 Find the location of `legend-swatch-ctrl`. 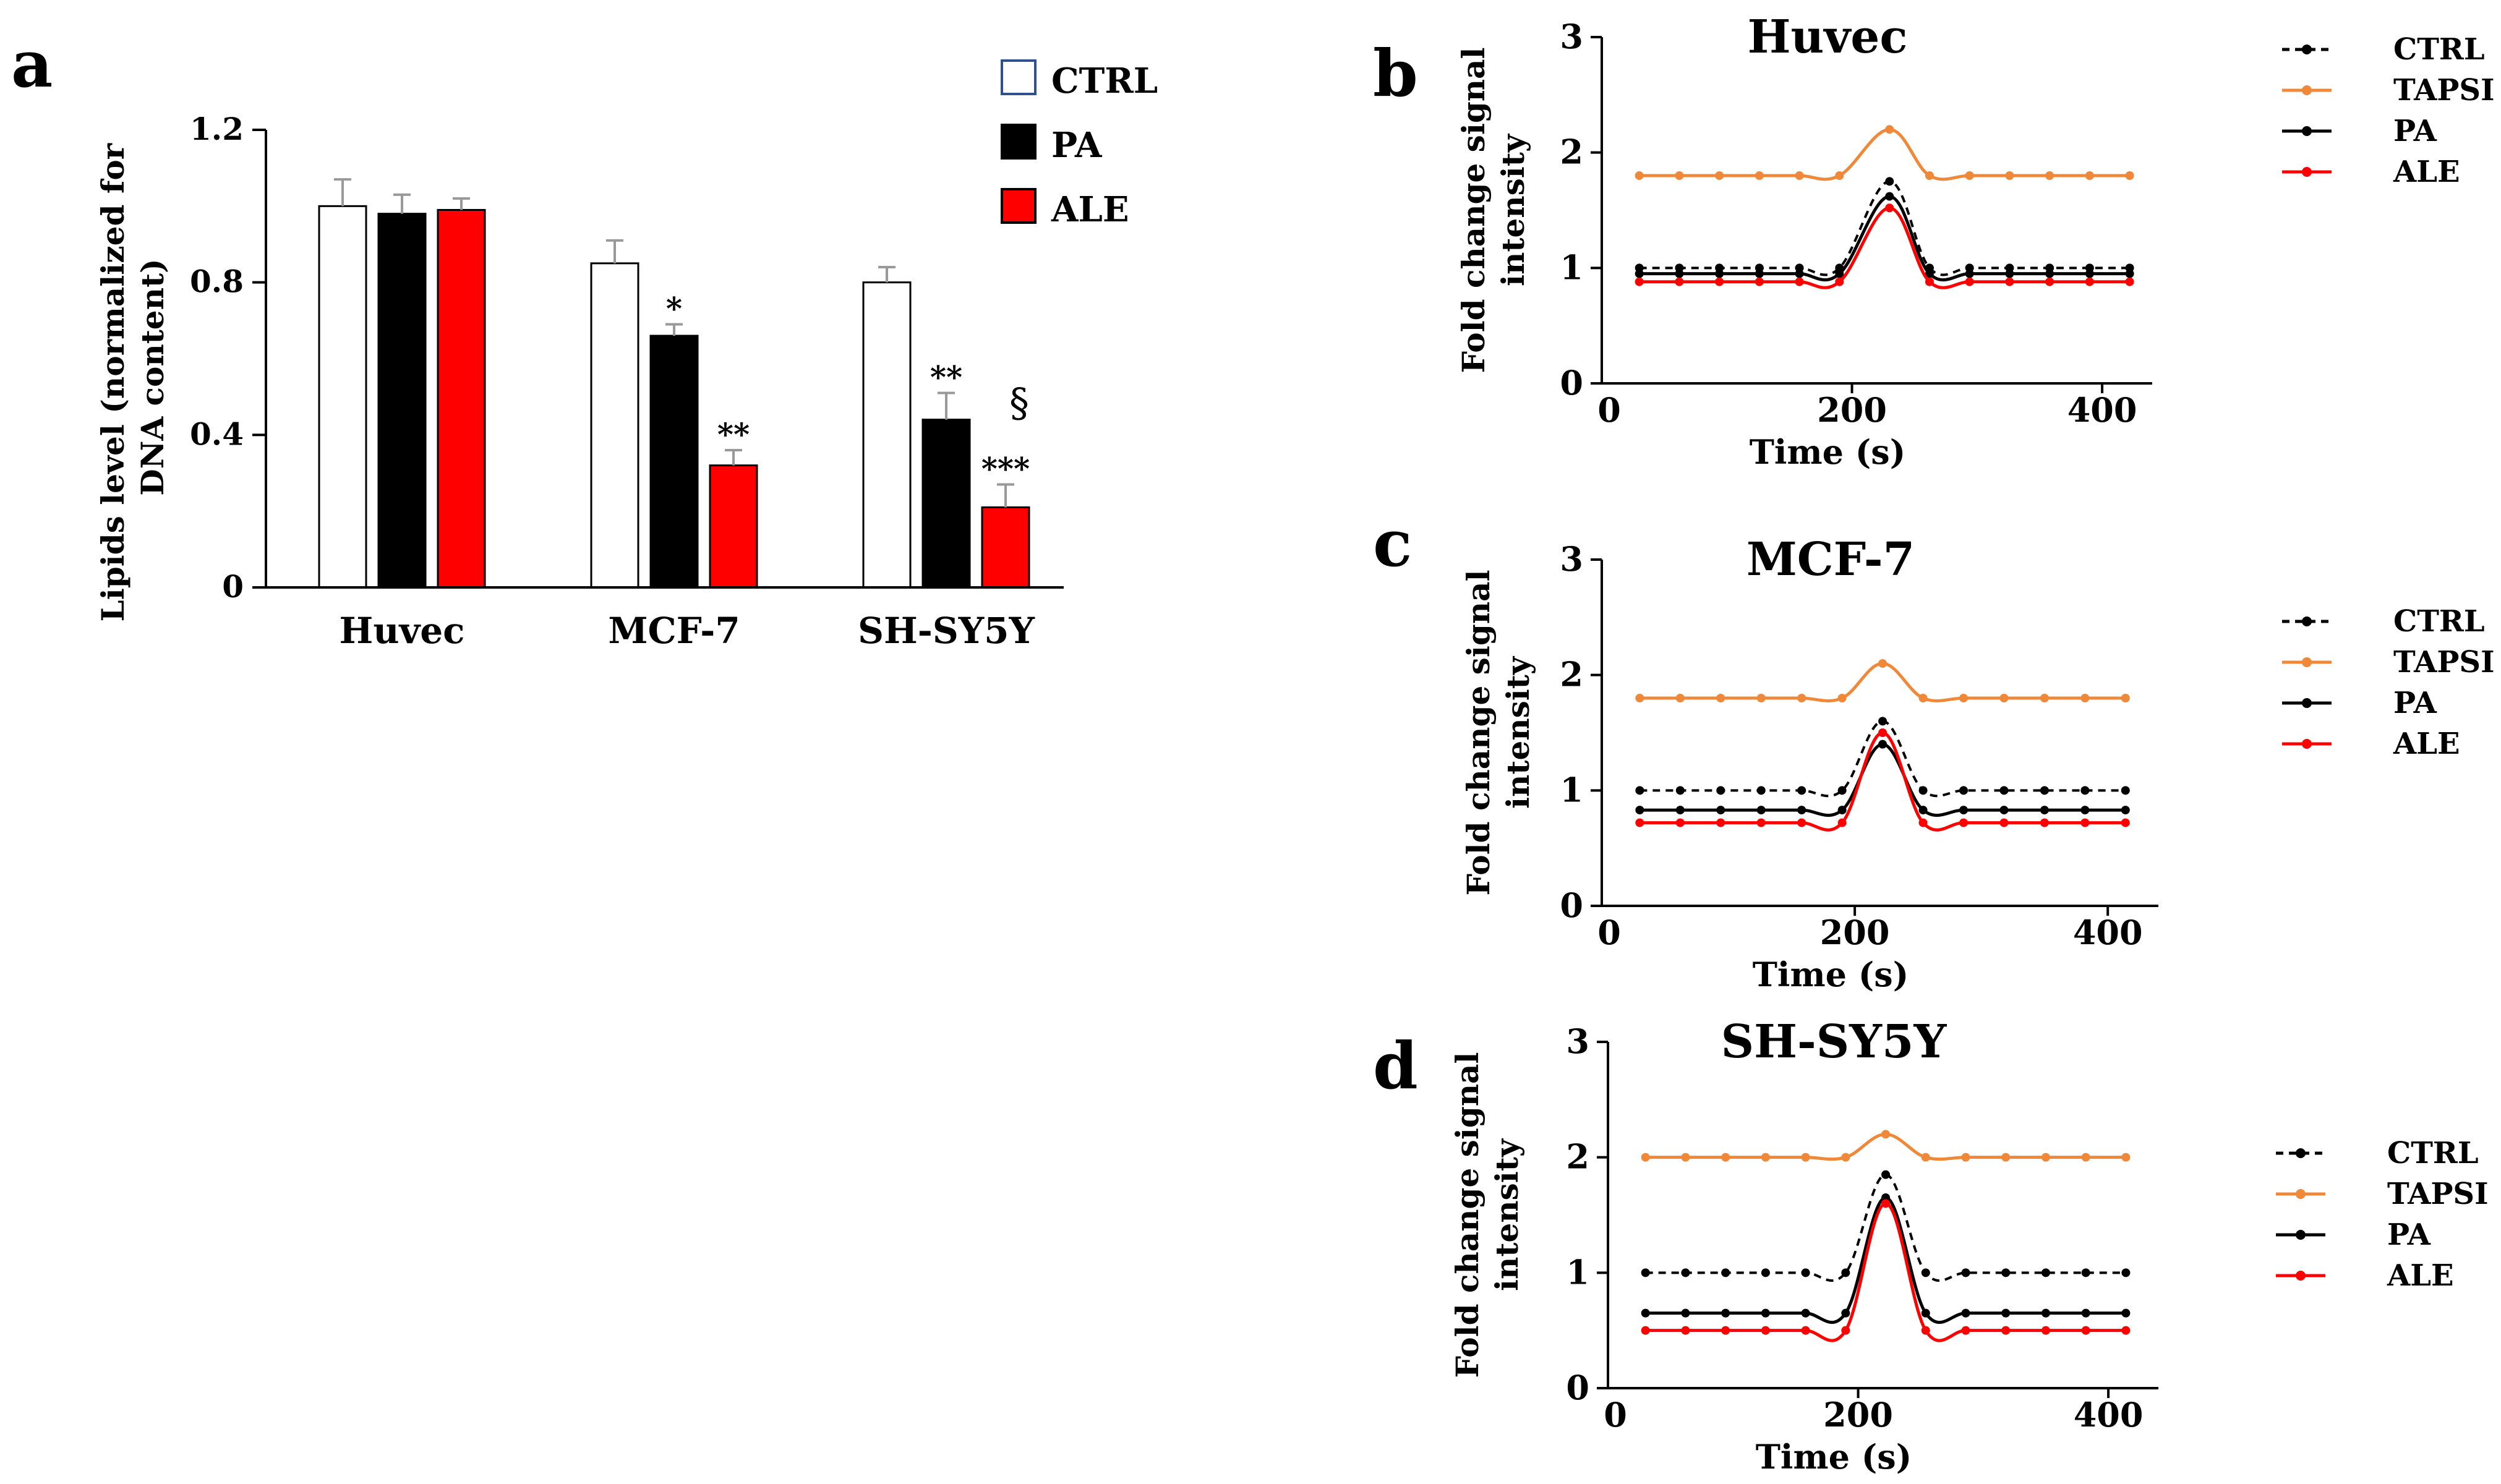

legend-swatch-ctrl is located at coordinates (1019, 77).